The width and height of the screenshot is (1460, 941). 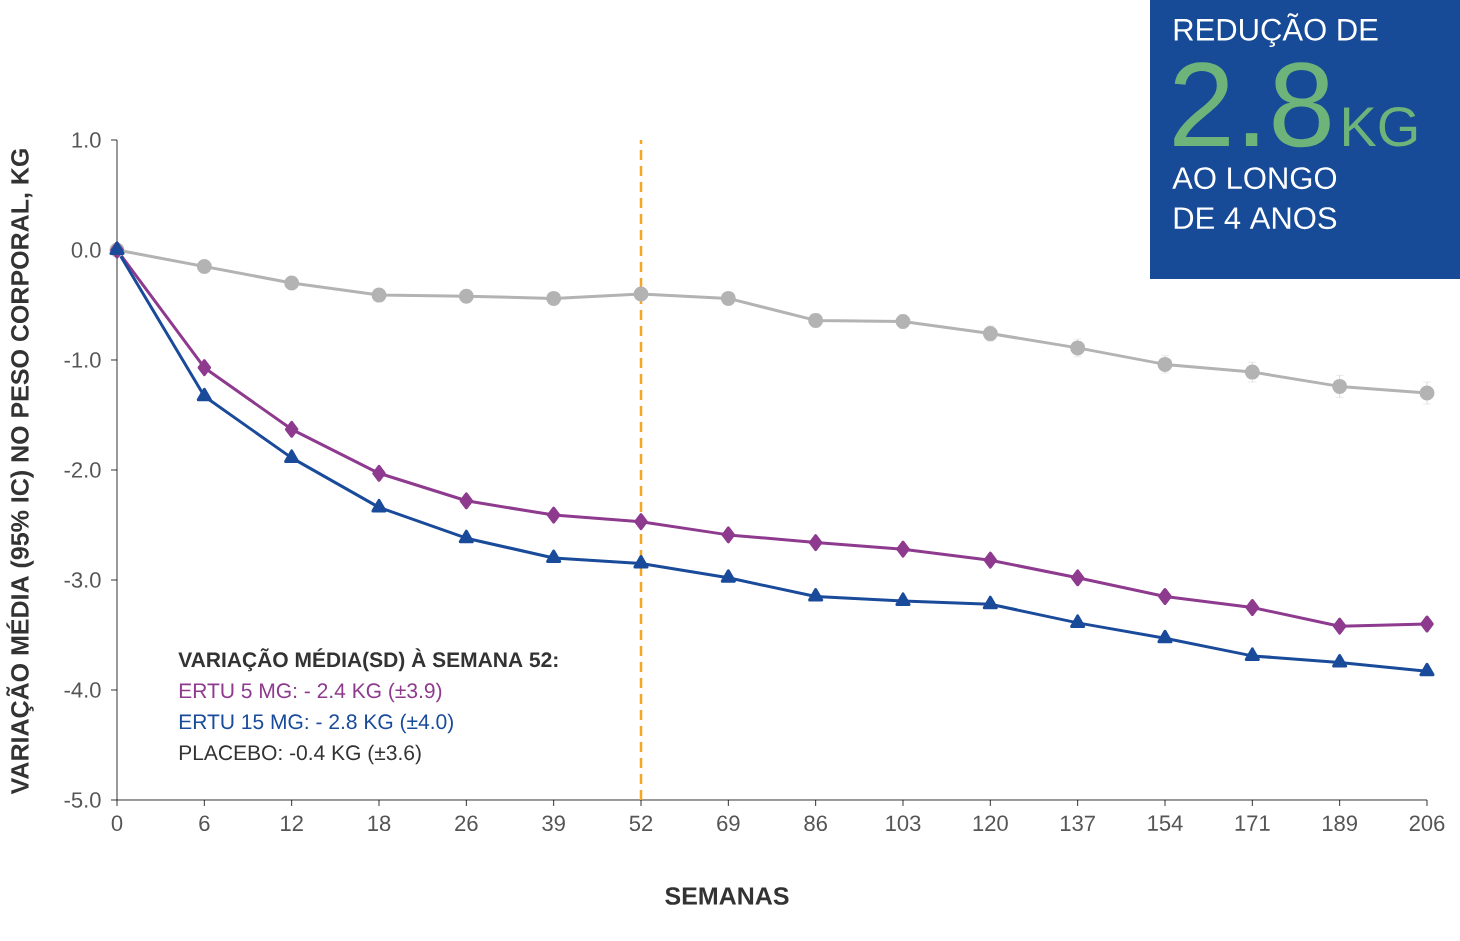 I want to click on x-tick-label: 69, so click(x=728, y=823).